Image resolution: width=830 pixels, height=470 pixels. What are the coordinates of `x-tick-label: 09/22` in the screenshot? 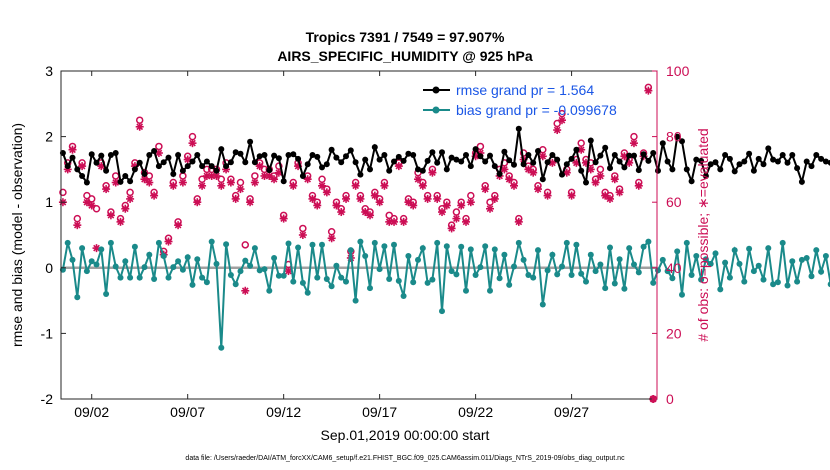 It's located at (475, 412).